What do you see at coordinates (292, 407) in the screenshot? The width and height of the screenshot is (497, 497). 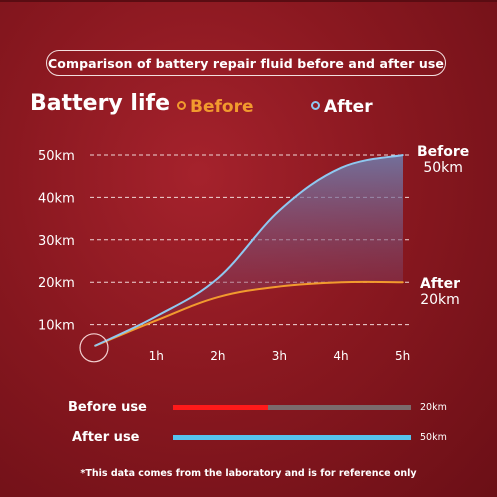 I see `before-use-track` at bounding box center [292, 407].